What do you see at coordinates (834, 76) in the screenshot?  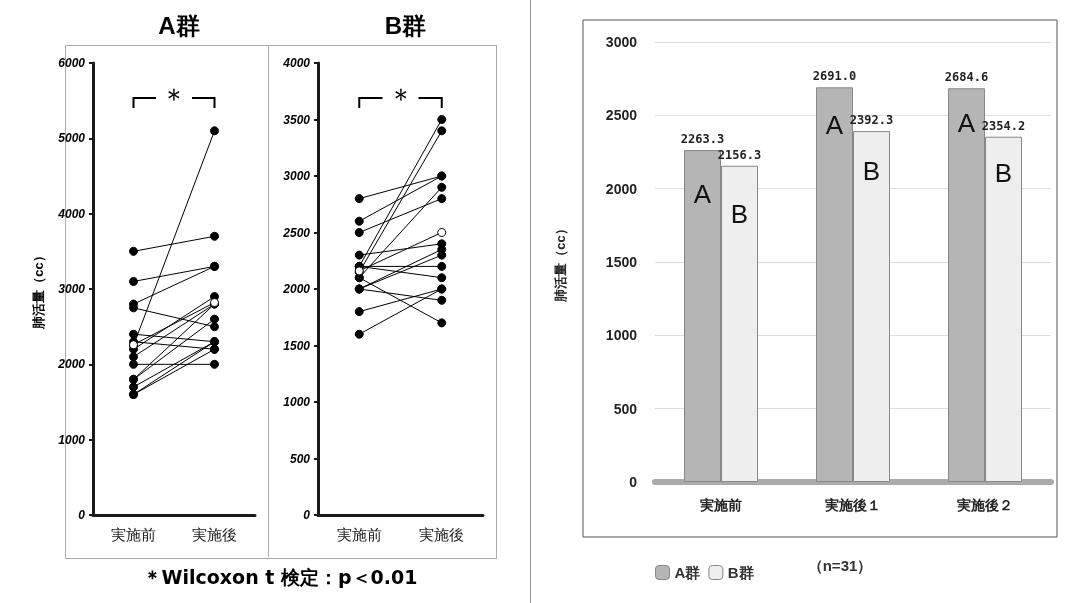 I see `data-label: 2691.0` at bounding box center [834, 76].